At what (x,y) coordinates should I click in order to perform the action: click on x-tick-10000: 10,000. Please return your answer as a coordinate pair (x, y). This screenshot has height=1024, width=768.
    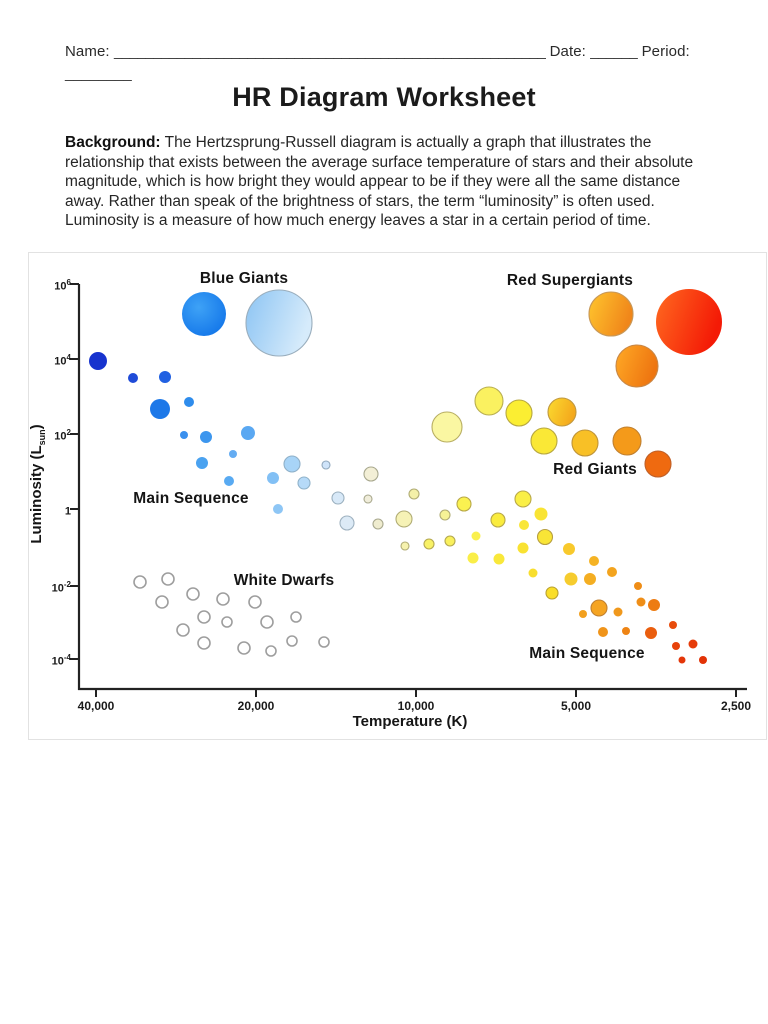
    Looking at the image, I should click on (416, 706).